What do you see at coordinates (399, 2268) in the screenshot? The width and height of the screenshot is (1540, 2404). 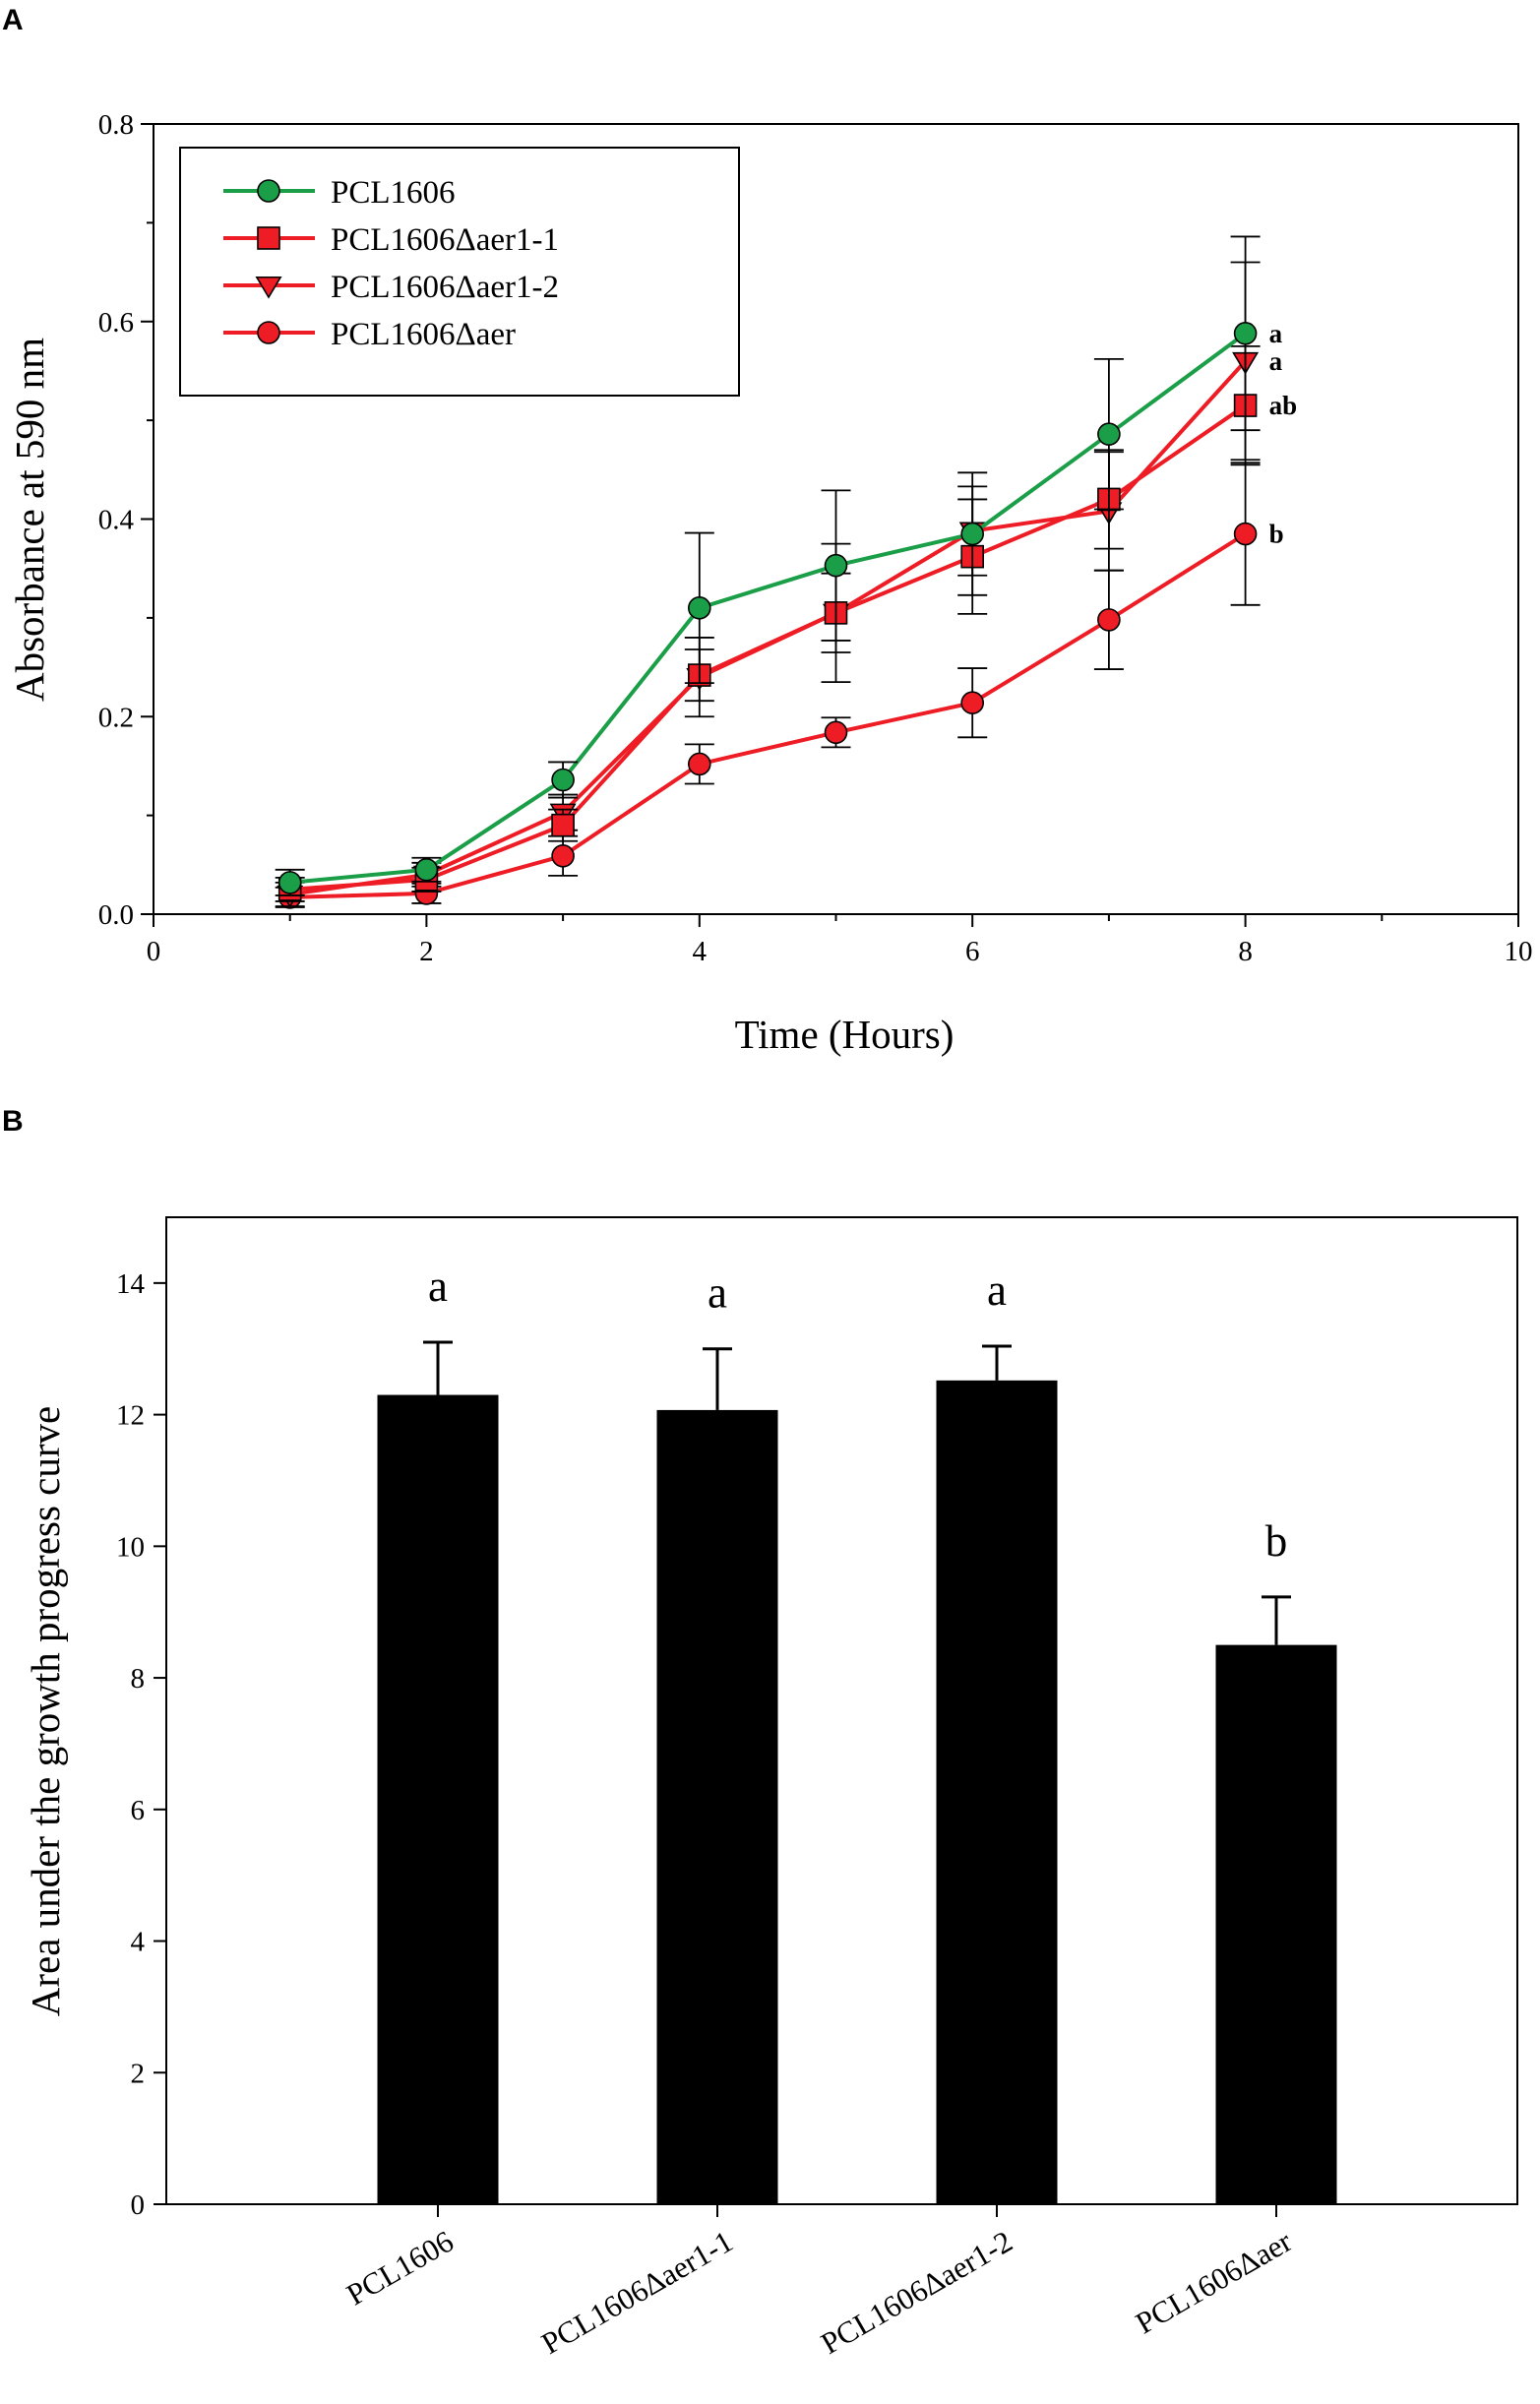 I see `x-tick-label: PCL1606` at bounding box center [399, 2268].